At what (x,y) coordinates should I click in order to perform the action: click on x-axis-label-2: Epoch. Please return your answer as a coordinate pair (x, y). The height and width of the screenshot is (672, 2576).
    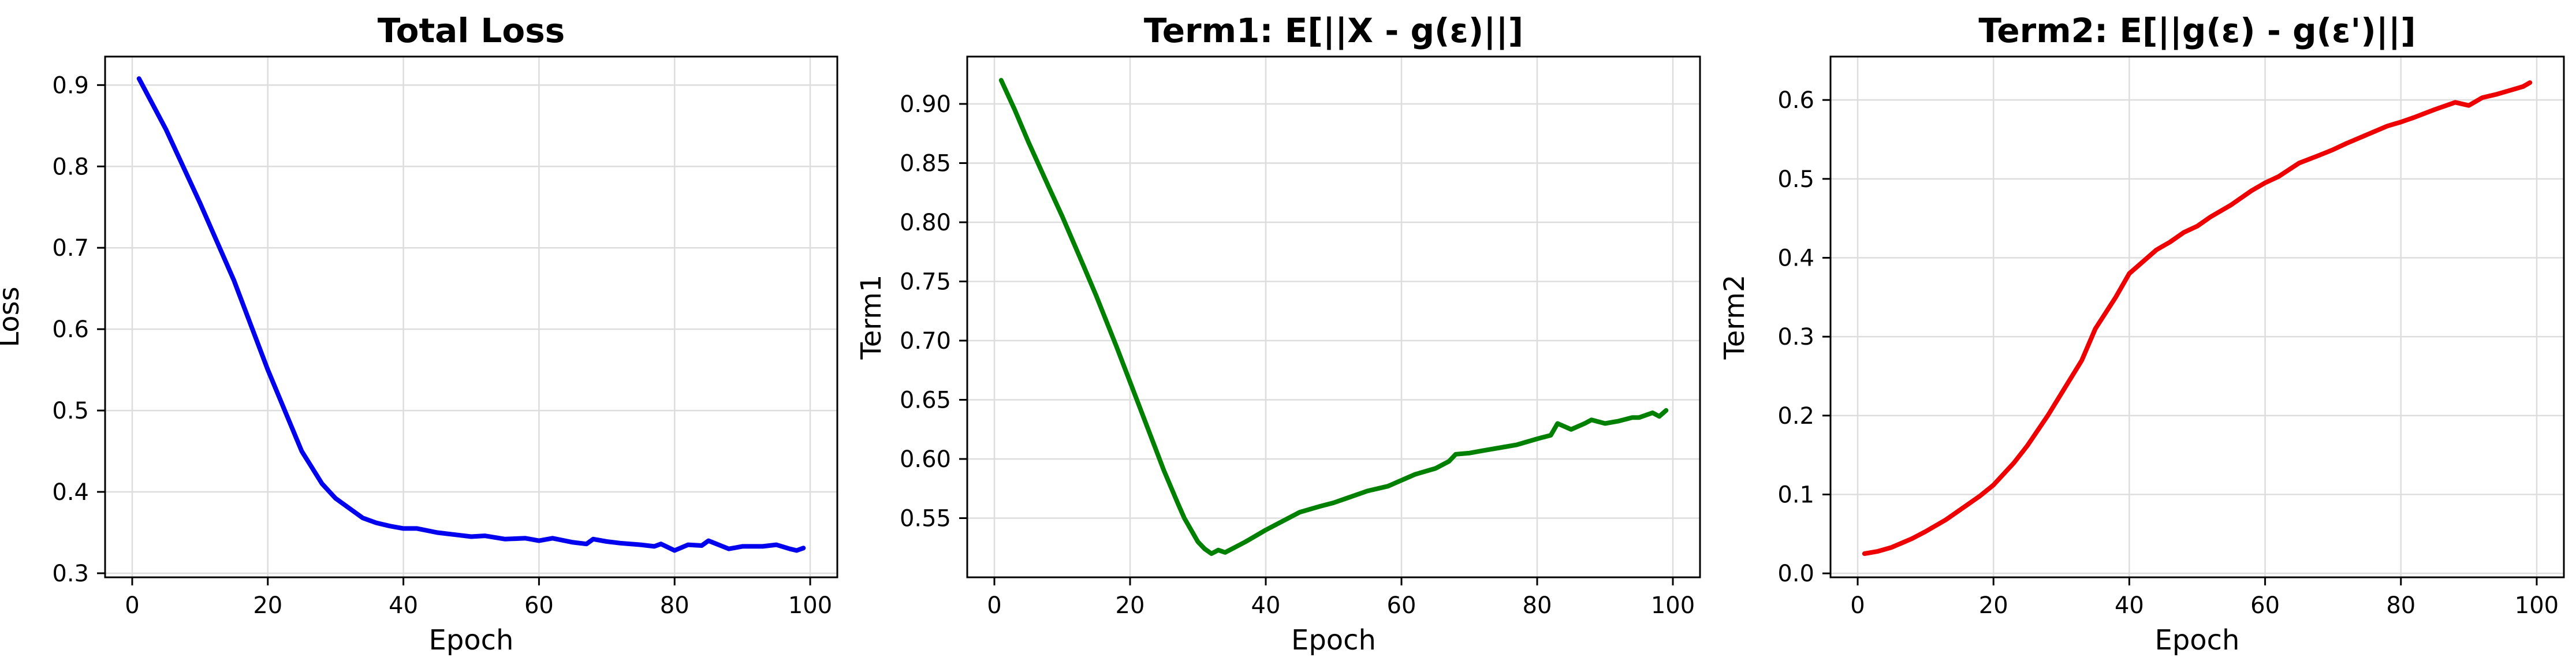
    Looking at the image, I should click on (1333, 640).